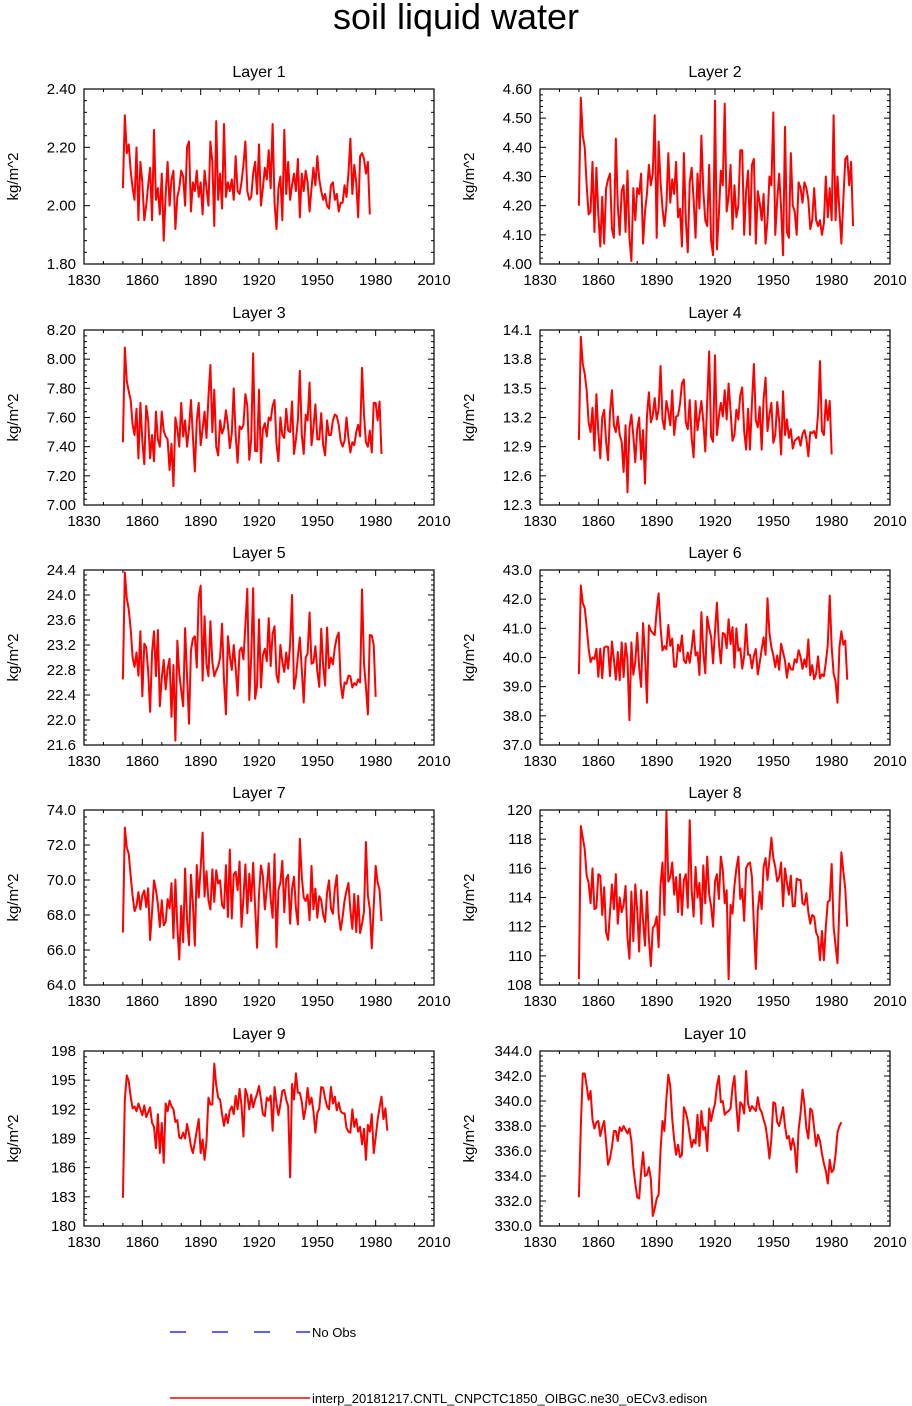  I want to click on y-tick-label: 22.4, so click(61, 695).